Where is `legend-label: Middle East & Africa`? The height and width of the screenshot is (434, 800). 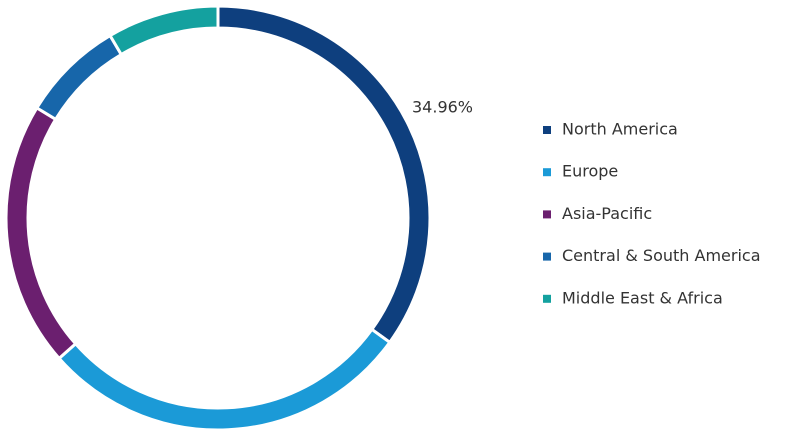 legend-label: Middle East & Africa is located at coordinates (642, 297).